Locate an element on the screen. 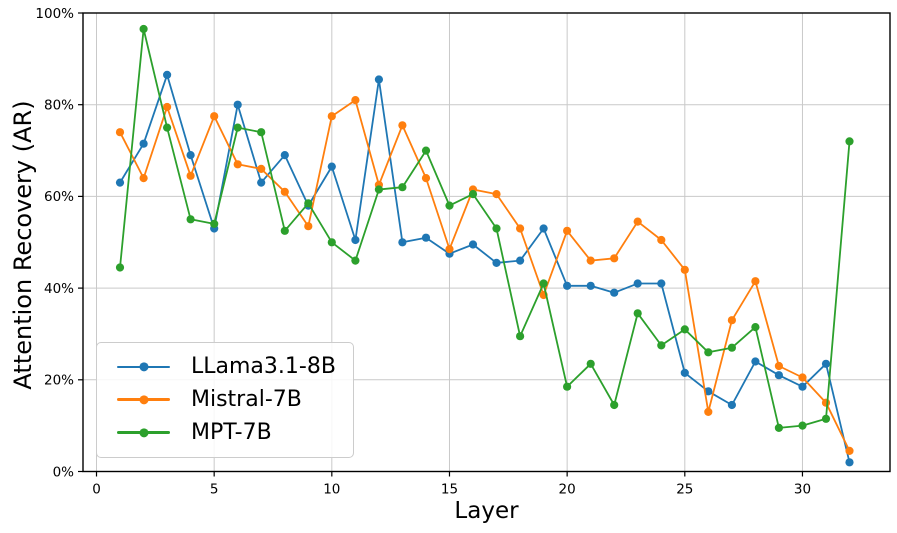 The width and height of the screenshot is (897, 533). x-tick-label: 15 is located at coordinates (449, 490).